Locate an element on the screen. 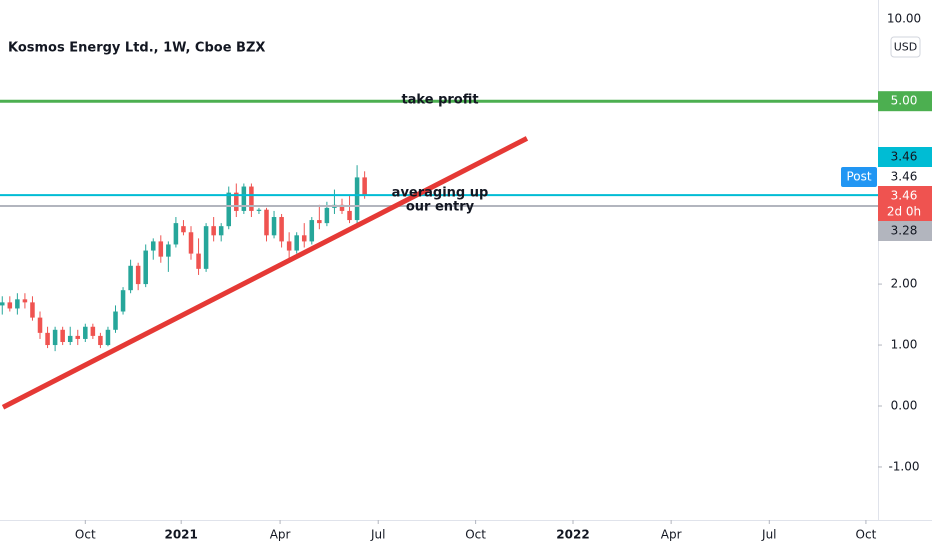  post-tag: Post is located at coordinates (858, 177).